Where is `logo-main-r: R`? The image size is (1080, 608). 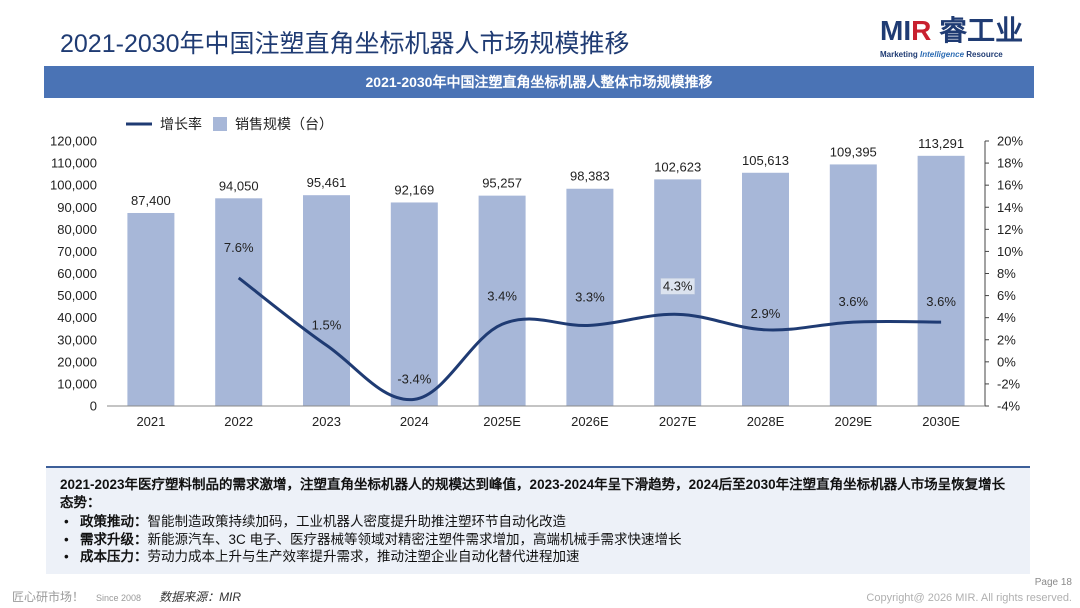 logo-main-r: R is located at coordinates (921, 30).